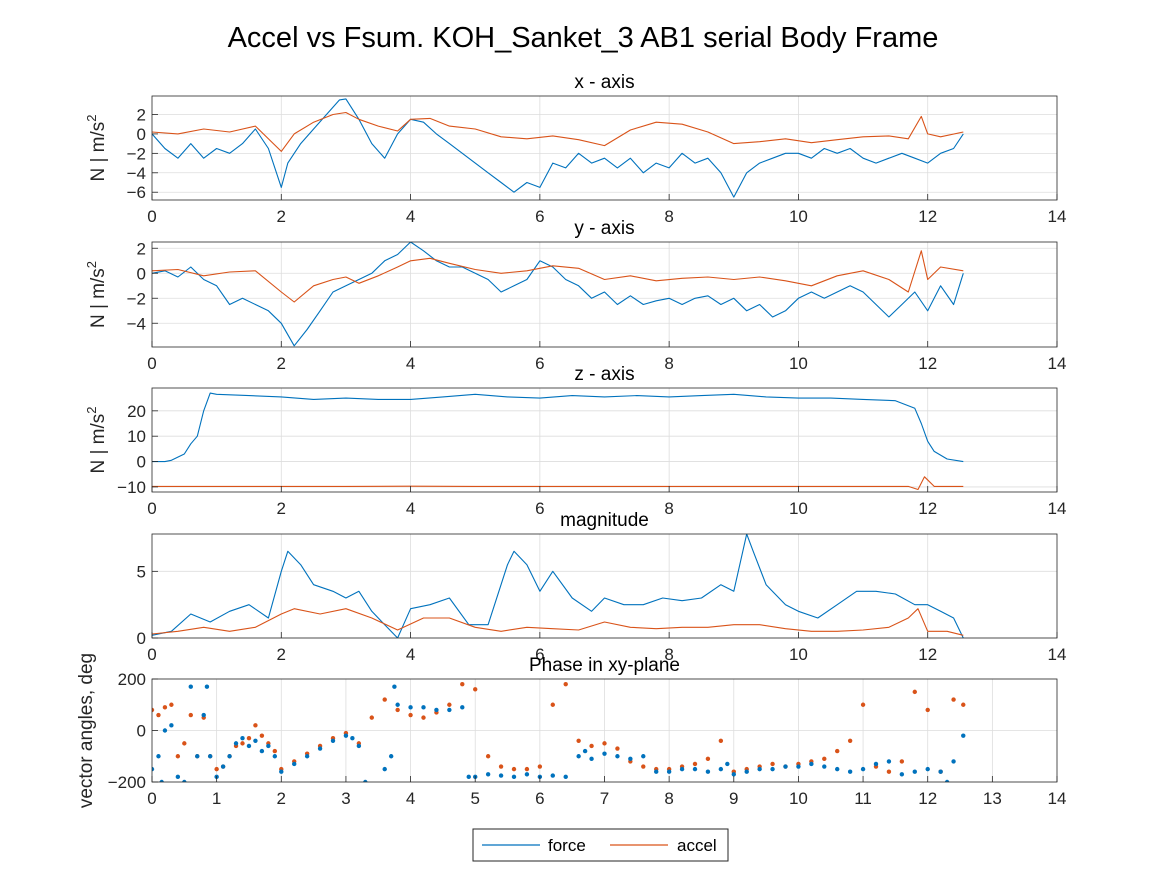 This screenshot has width=1167, height=875. What do you see at coordinates (604, 374) in the screenshot?
I see `subplot-title: z - axis` at bounding box center [604, 374].